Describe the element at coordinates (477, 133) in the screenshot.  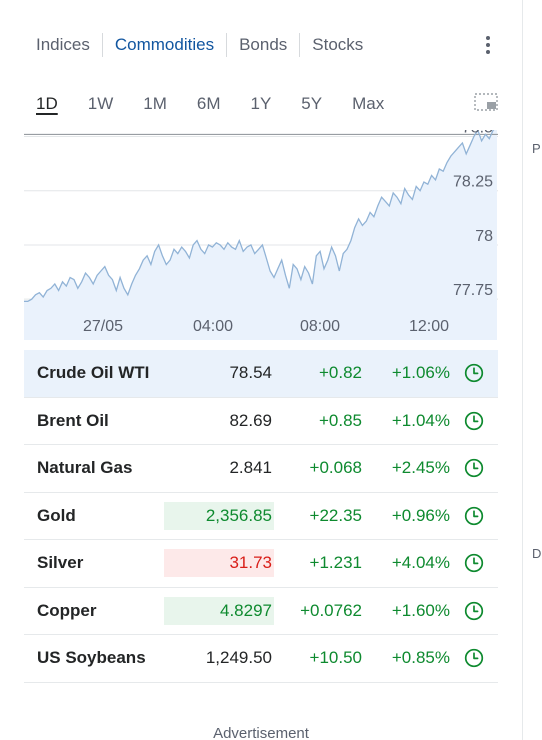
I see `y-tick-label: 78.5` at that location.